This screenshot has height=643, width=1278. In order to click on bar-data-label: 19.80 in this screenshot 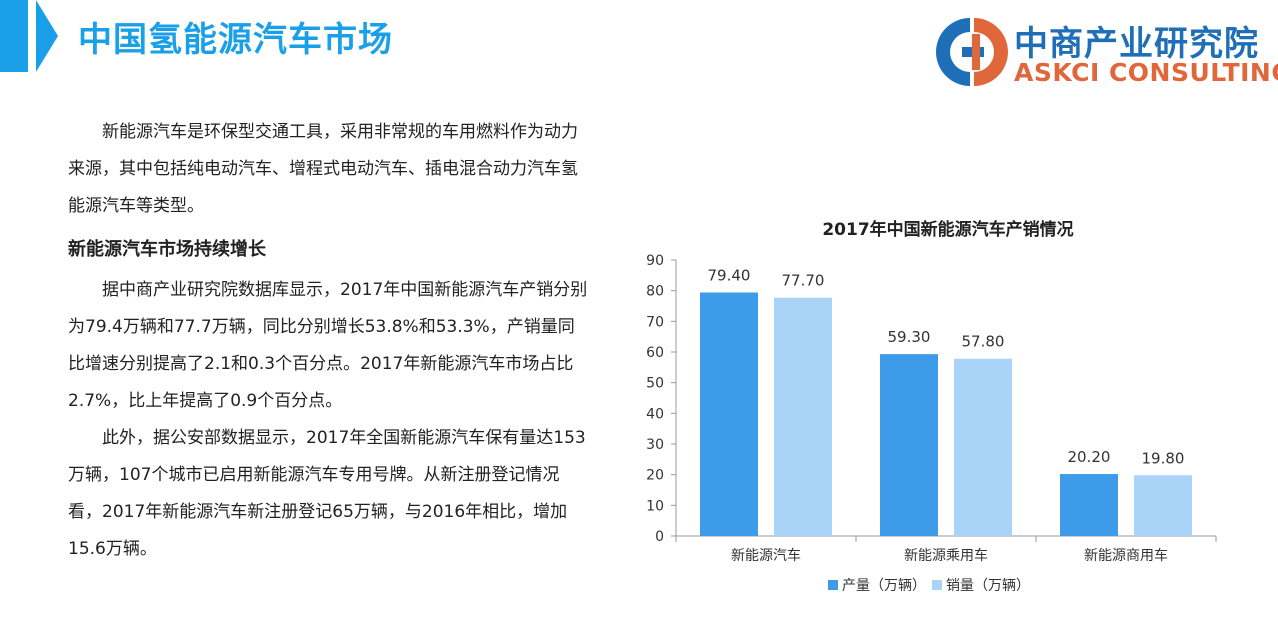, I will do `click(1163, 458)`.